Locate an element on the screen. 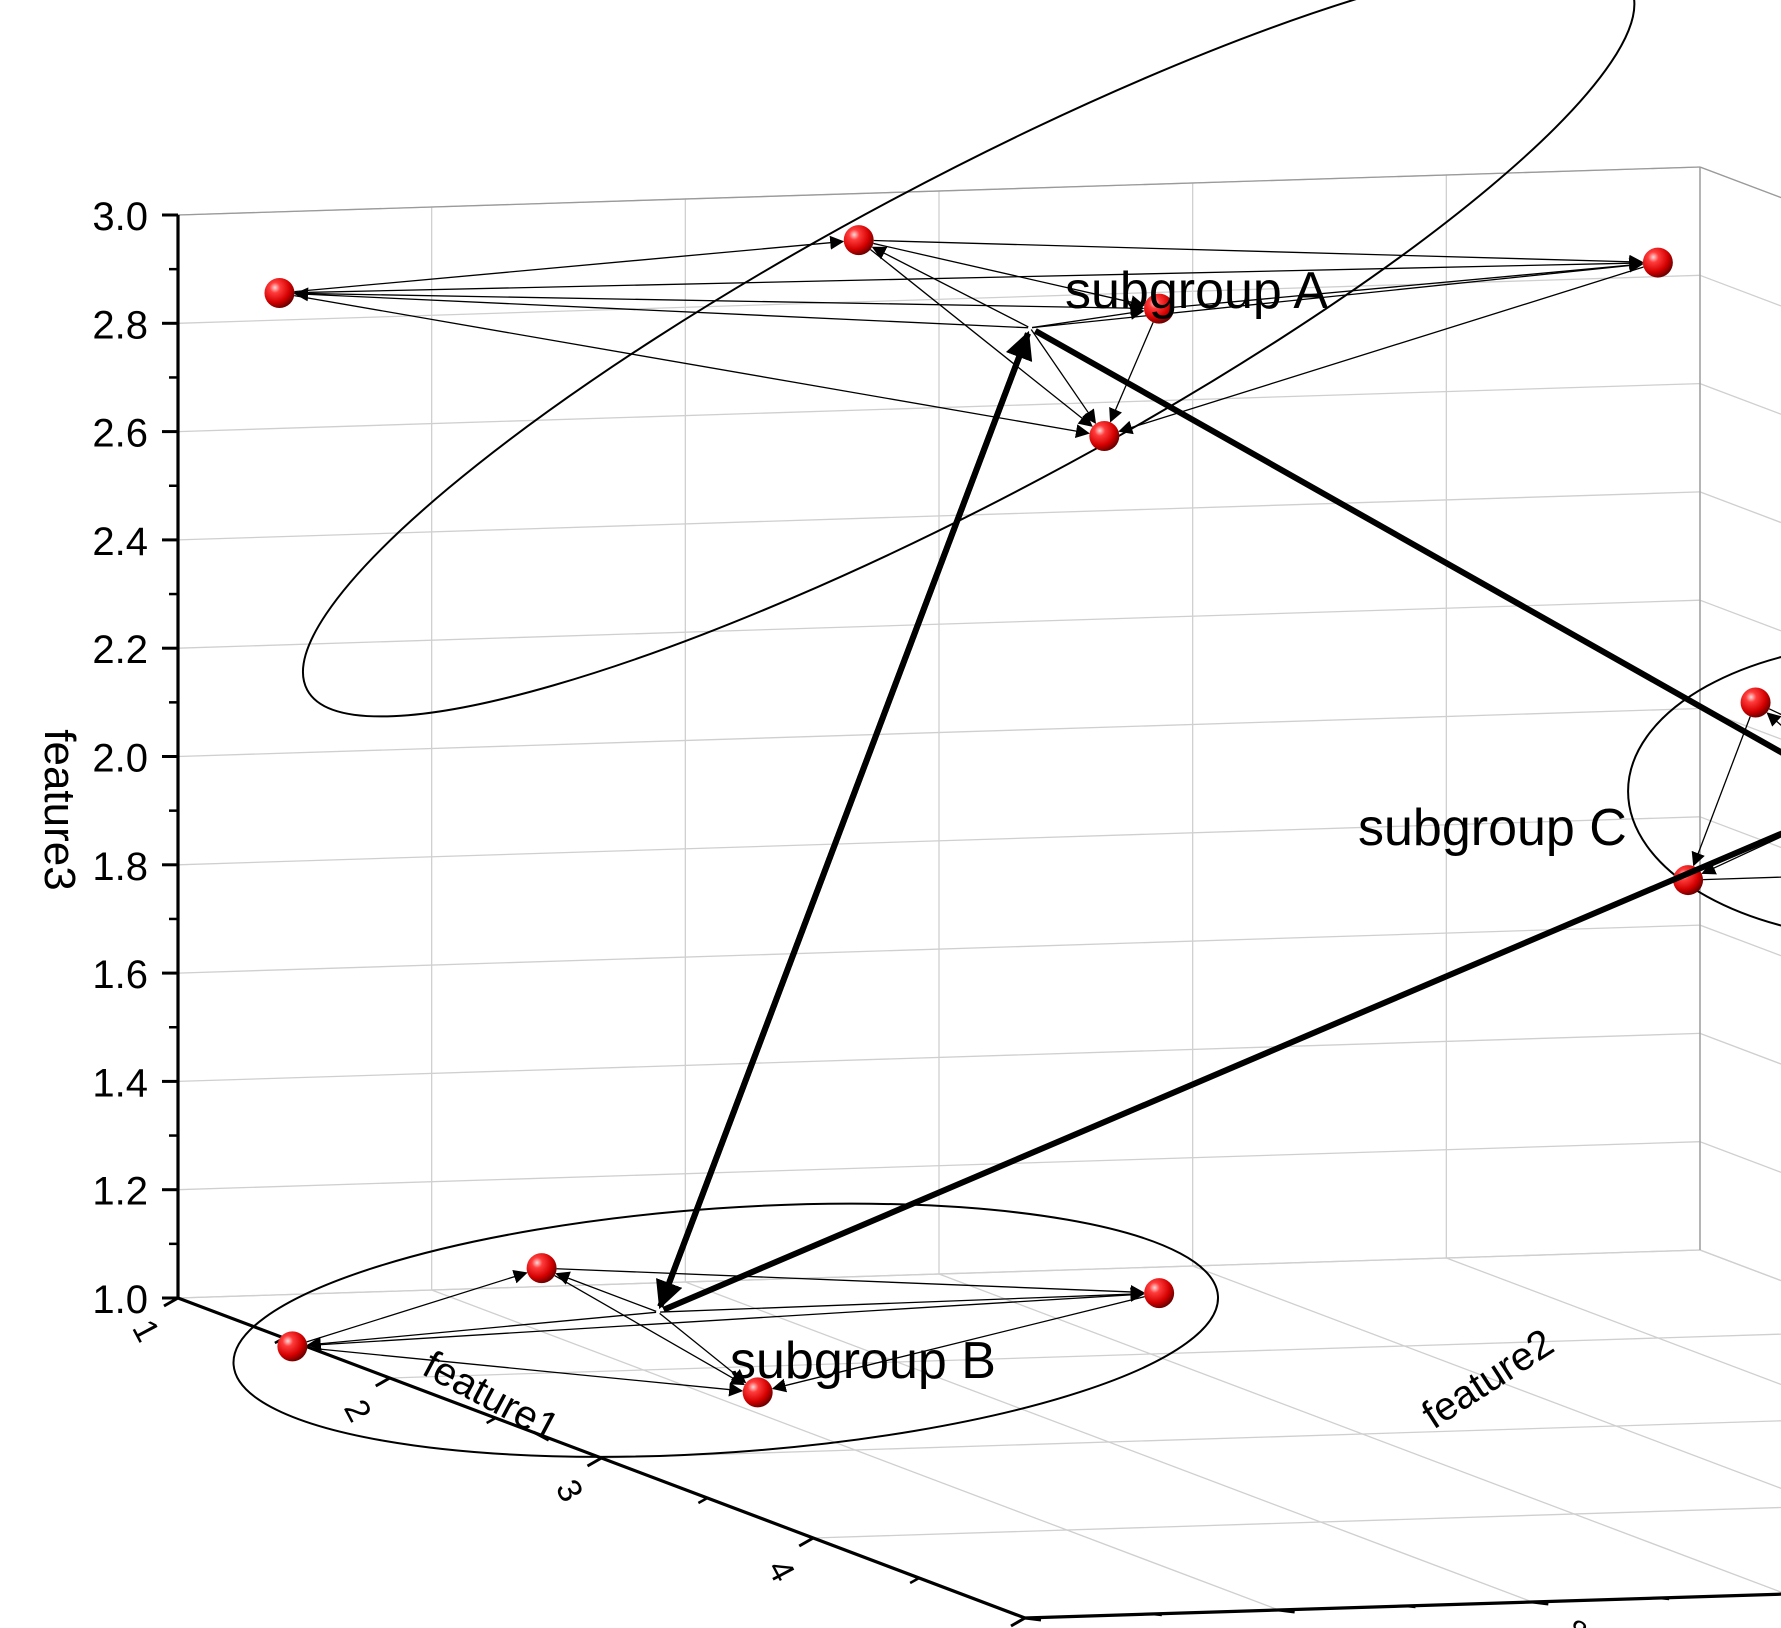 Image resolution: width=1781 pixels, height=1628 pixels. z-tick-label: 3.0 is located at coordinates (120, 217).